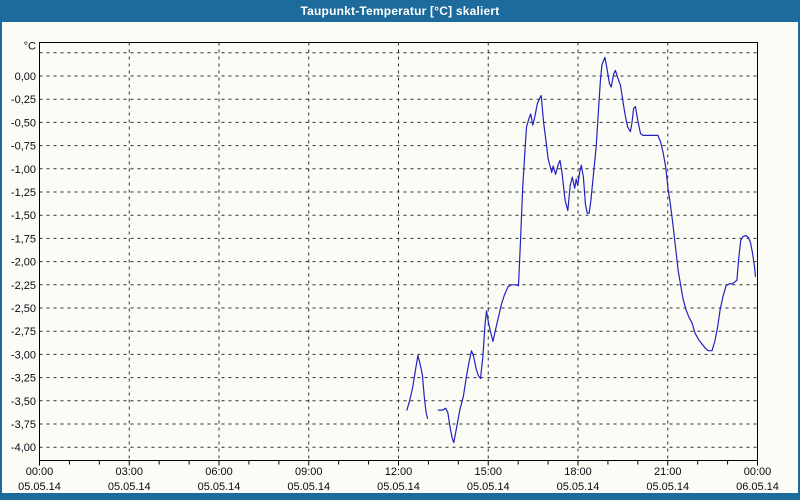 The image size is (800, 500). What do you see at coordinates (129, 472) in the screenshot?
I see `x-tick-time-label: 03:00` at bounding box center [129, 472].